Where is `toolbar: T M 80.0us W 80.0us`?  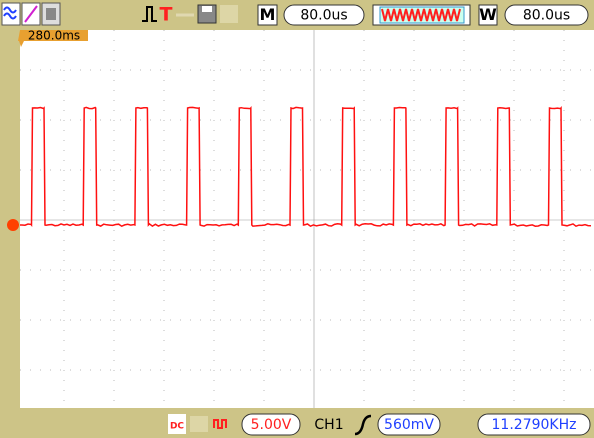
toolbar: T M 80.0us W 80.0us is located at coordinates (295, 14).